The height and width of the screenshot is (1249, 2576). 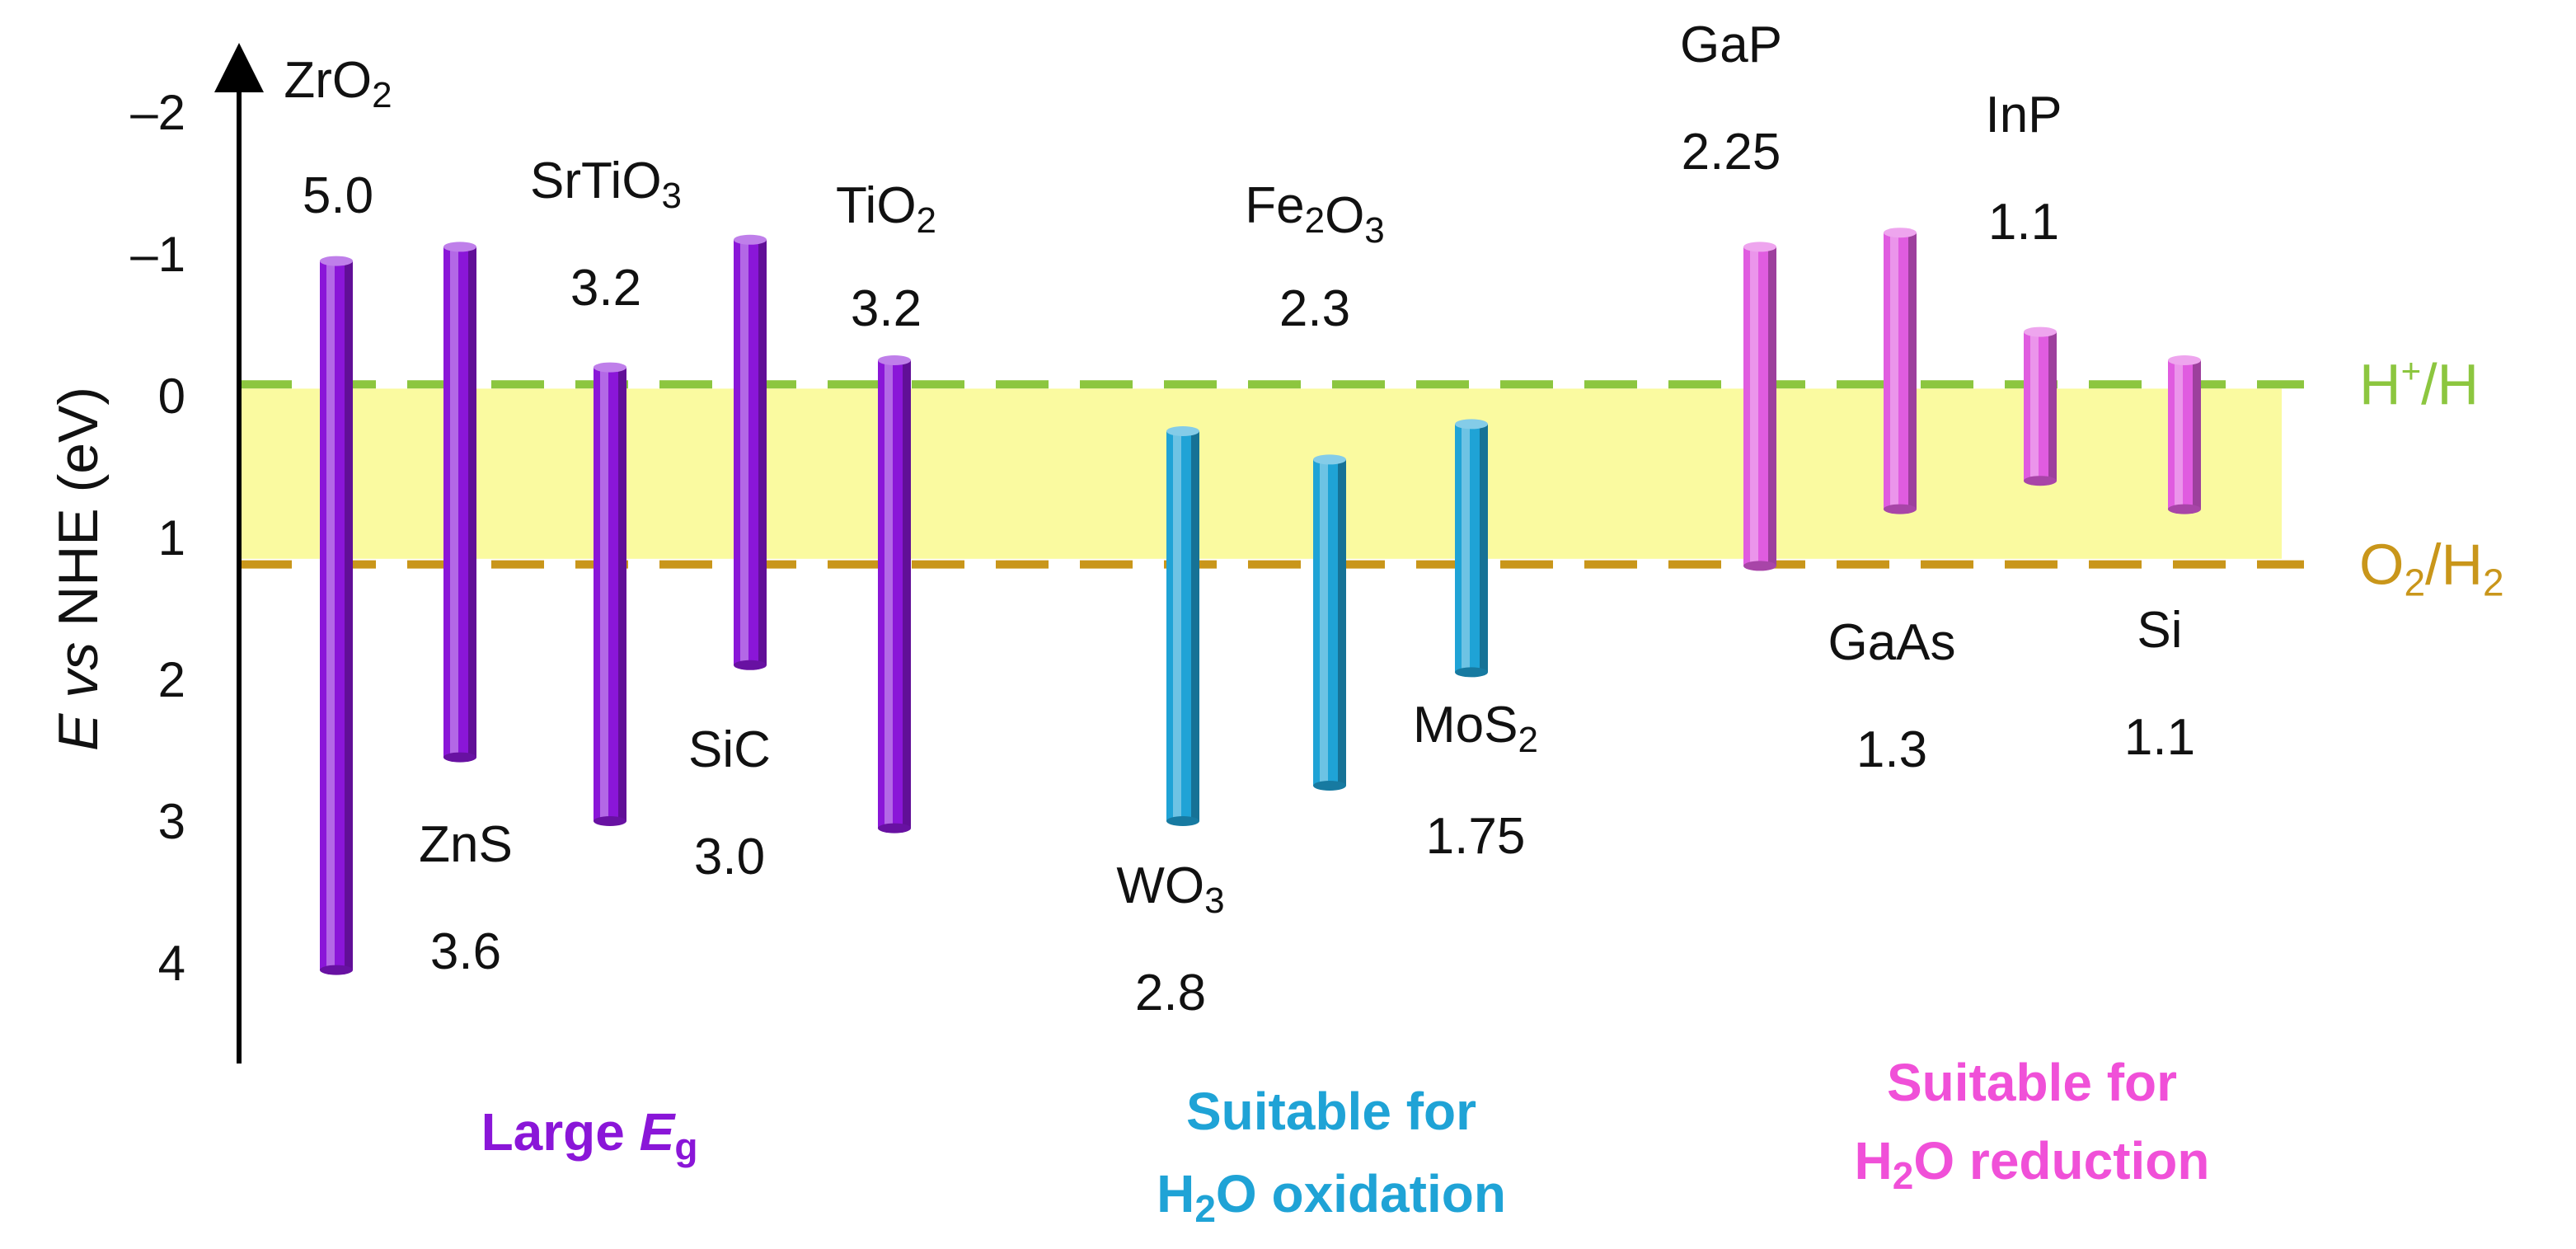 What do you see at coordinates (1901, 371) in the screenshot?
I see `bar-gaas` at bounding box center [1901, 371].